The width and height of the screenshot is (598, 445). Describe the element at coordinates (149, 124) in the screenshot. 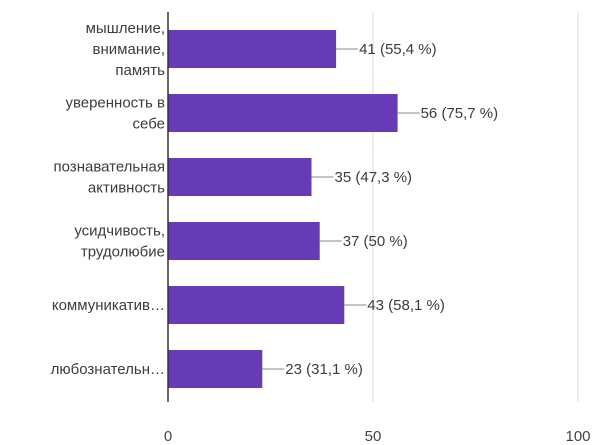

I see `category-label: себе` at that location.